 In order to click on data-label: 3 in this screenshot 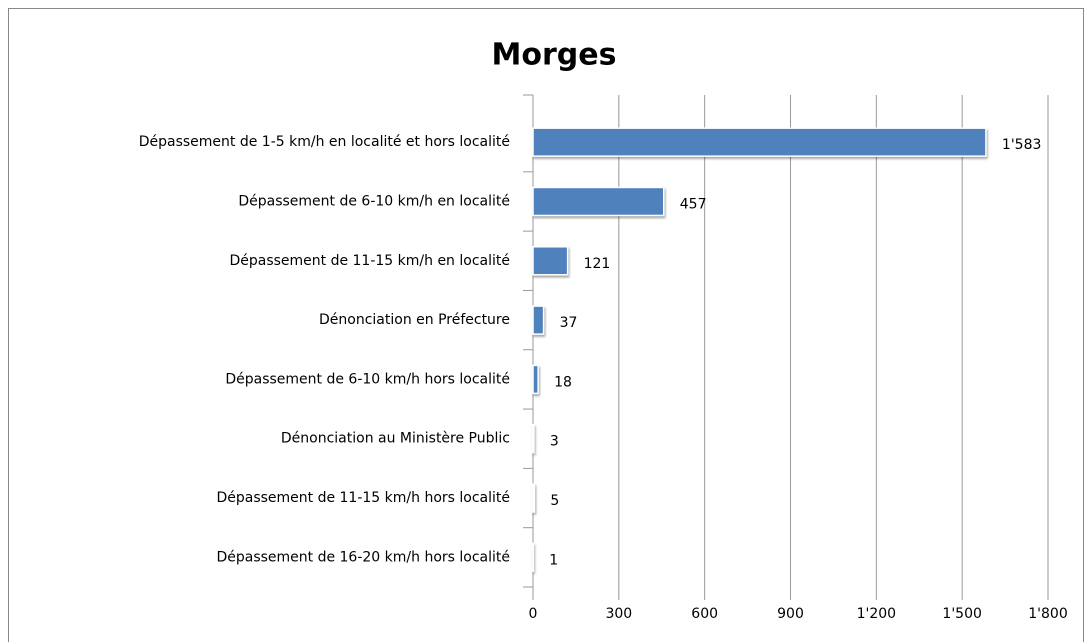, I will do `click(554, 442)`.